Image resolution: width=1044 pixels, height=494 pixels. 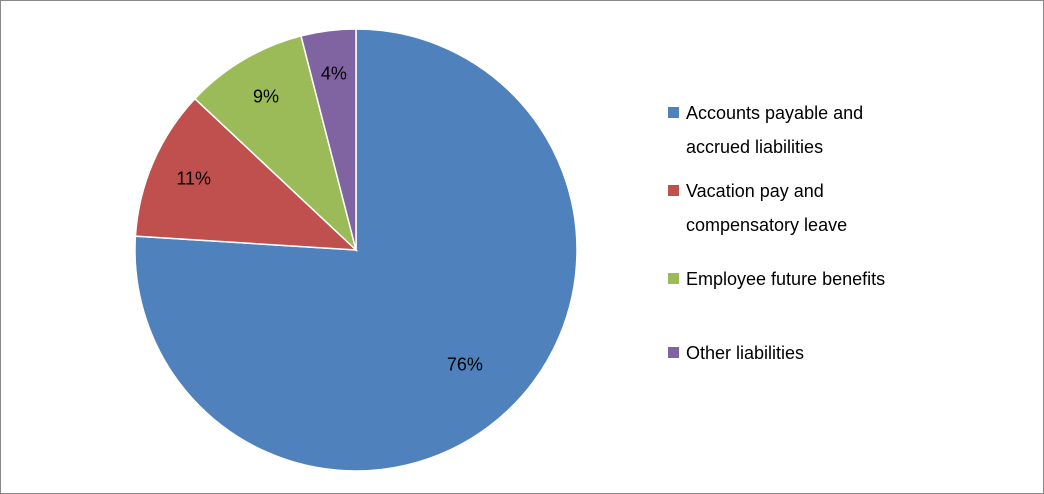 What do you see at coordinates (745, 353) in the screenshot?
I see `legend-label: Other liabilities` at bounding box center [745, 353].